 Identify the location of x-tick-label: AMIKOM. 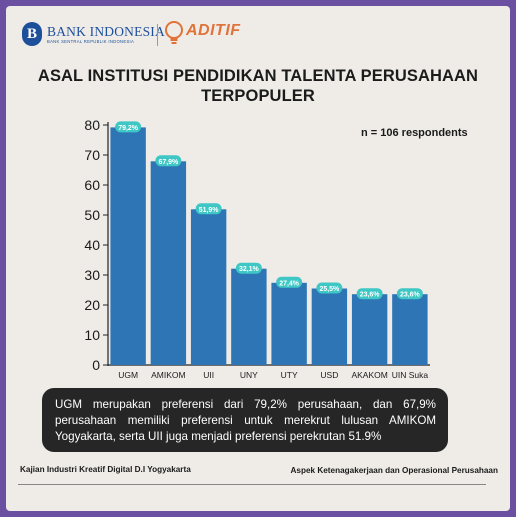
(168, 375).